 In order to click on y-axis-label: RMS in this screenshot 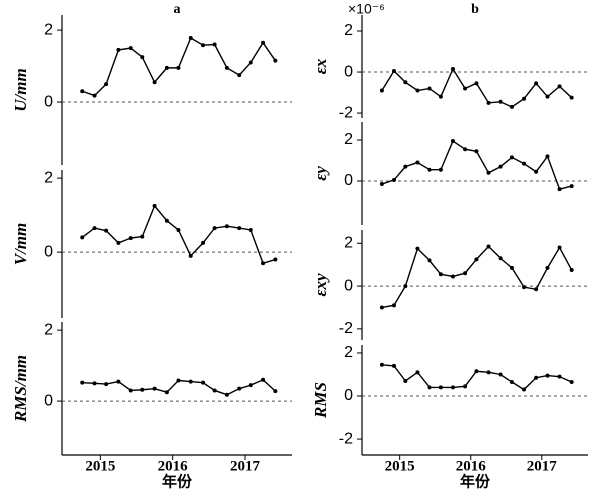, I will do `click(320, 400)`.